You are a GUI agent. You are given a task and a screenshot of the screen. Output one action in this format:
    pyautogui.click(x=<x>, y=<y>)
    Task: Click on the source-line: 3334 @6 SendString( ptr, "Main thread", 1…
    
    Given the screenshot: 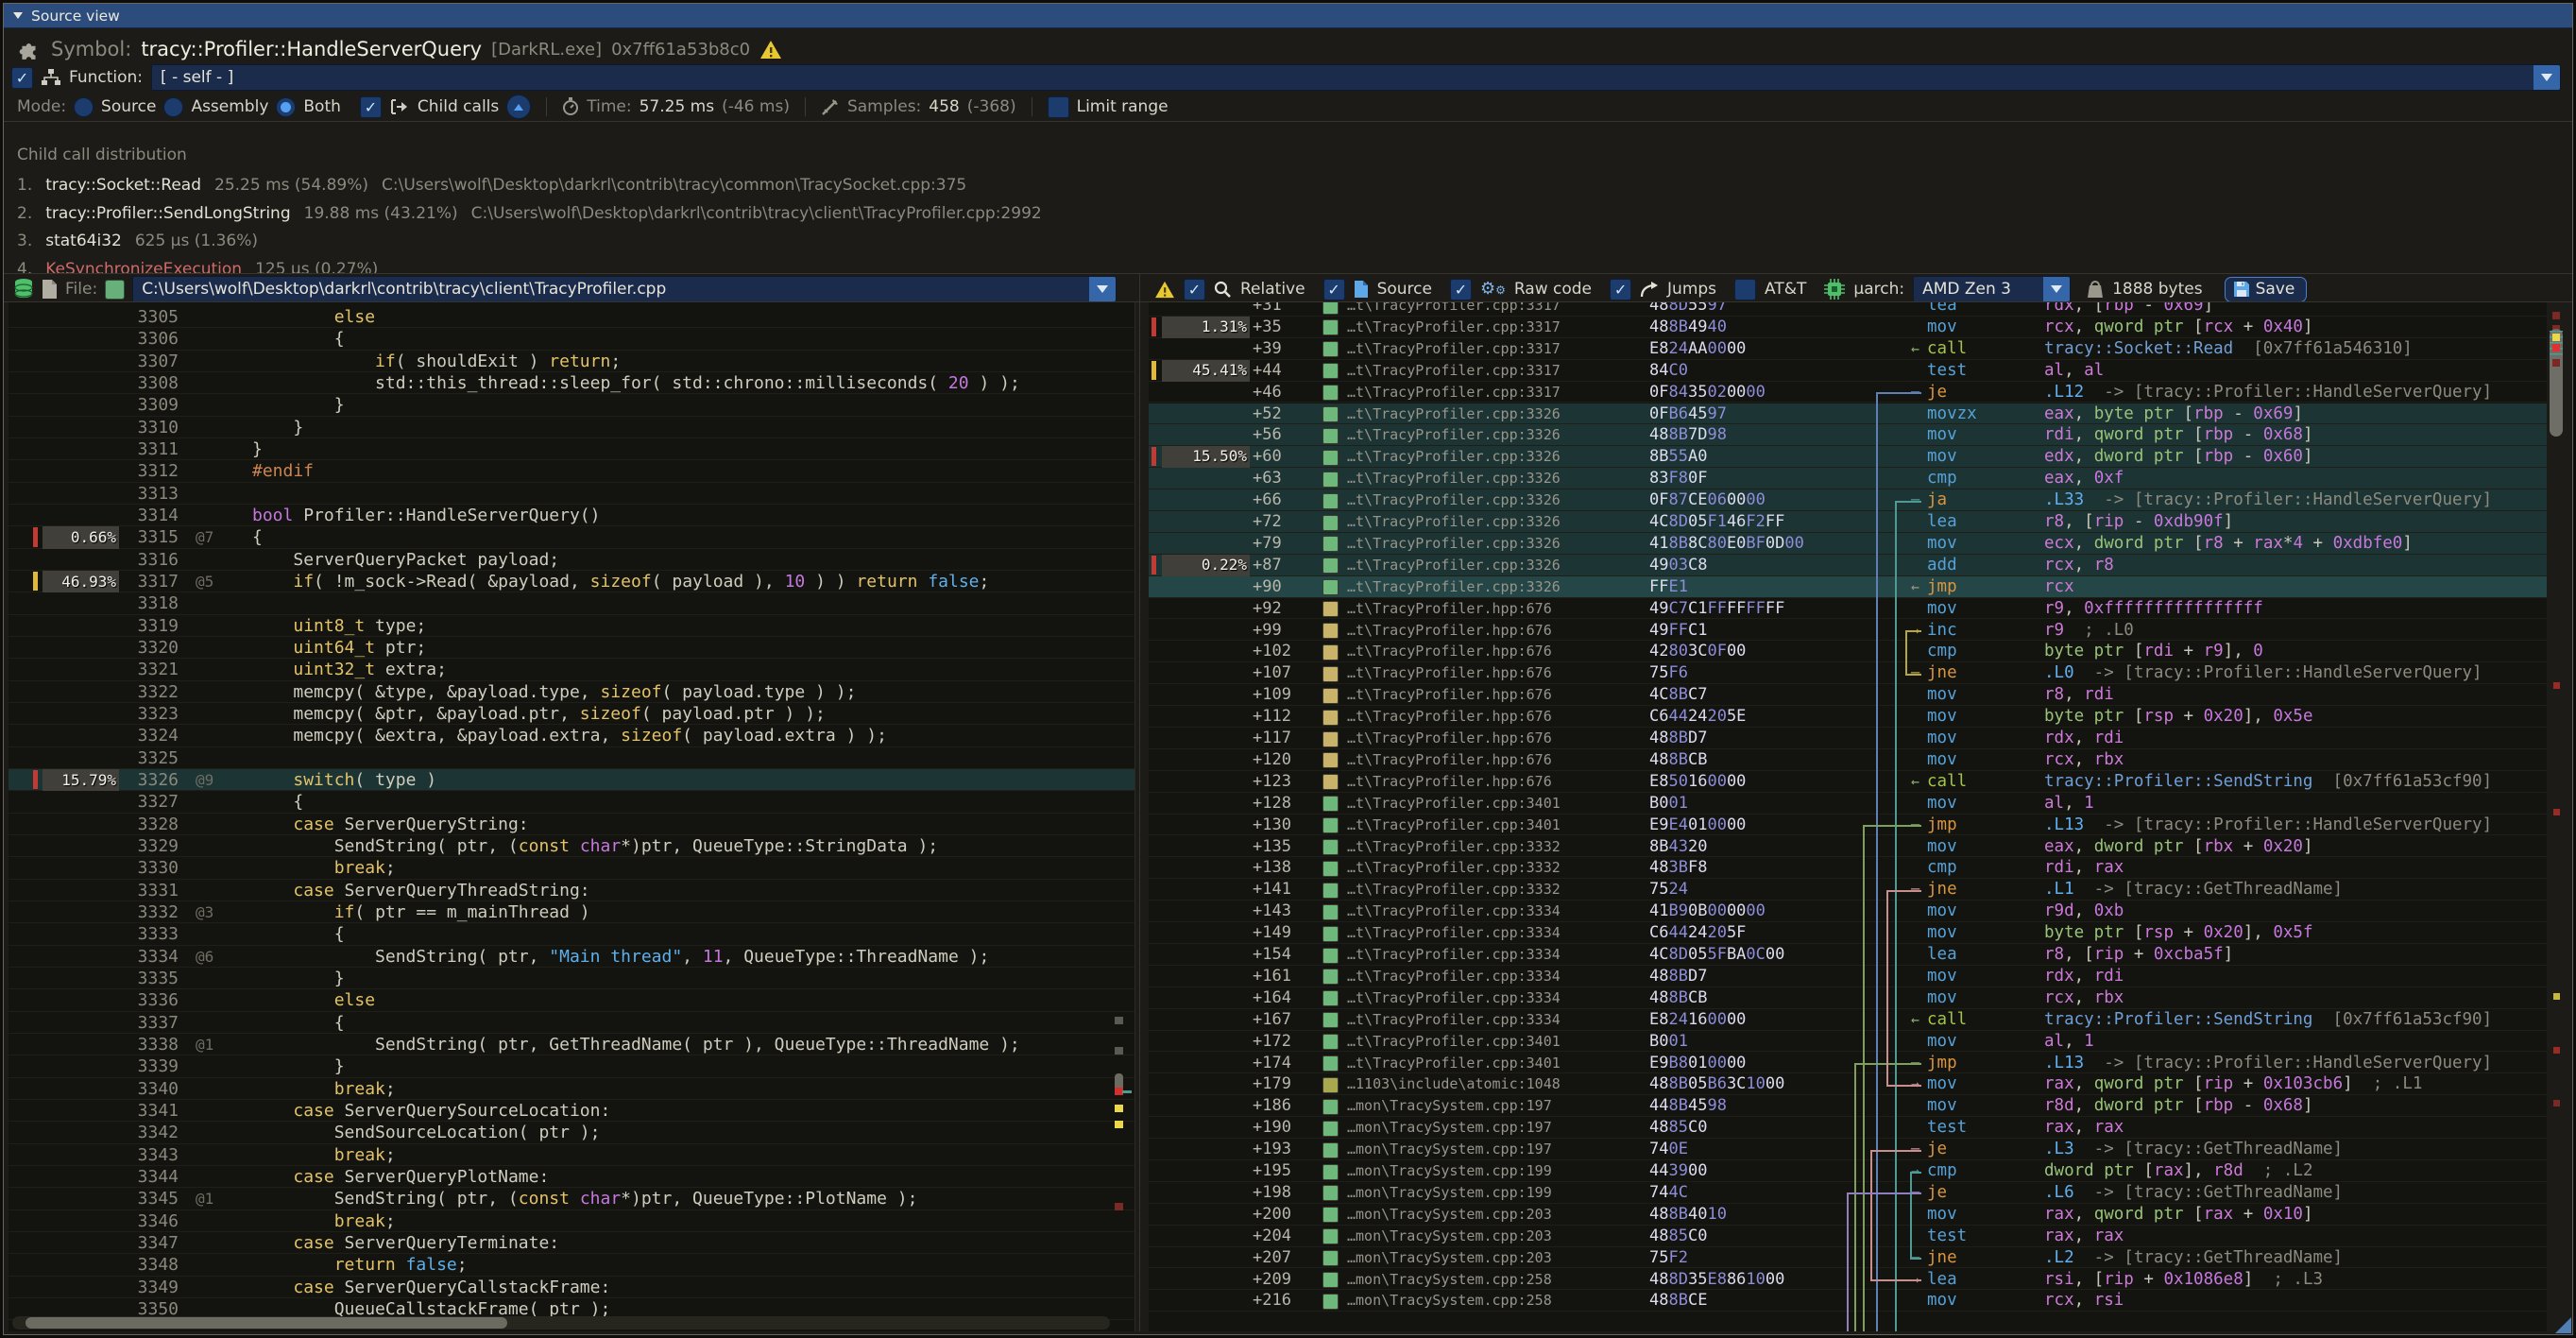 What is the action you would take?
    pyautogui.click(x=572, y=957)
    